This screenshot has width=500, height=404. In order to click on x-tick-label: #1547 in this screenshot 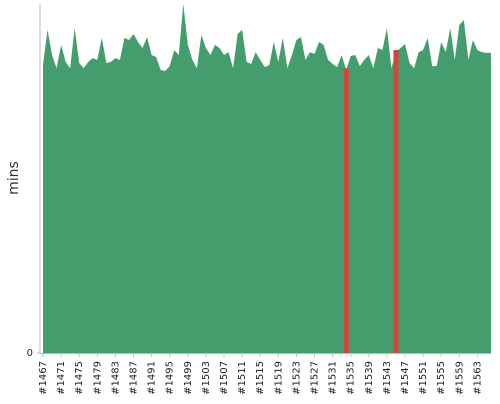, I will do `click(405, 378)`.